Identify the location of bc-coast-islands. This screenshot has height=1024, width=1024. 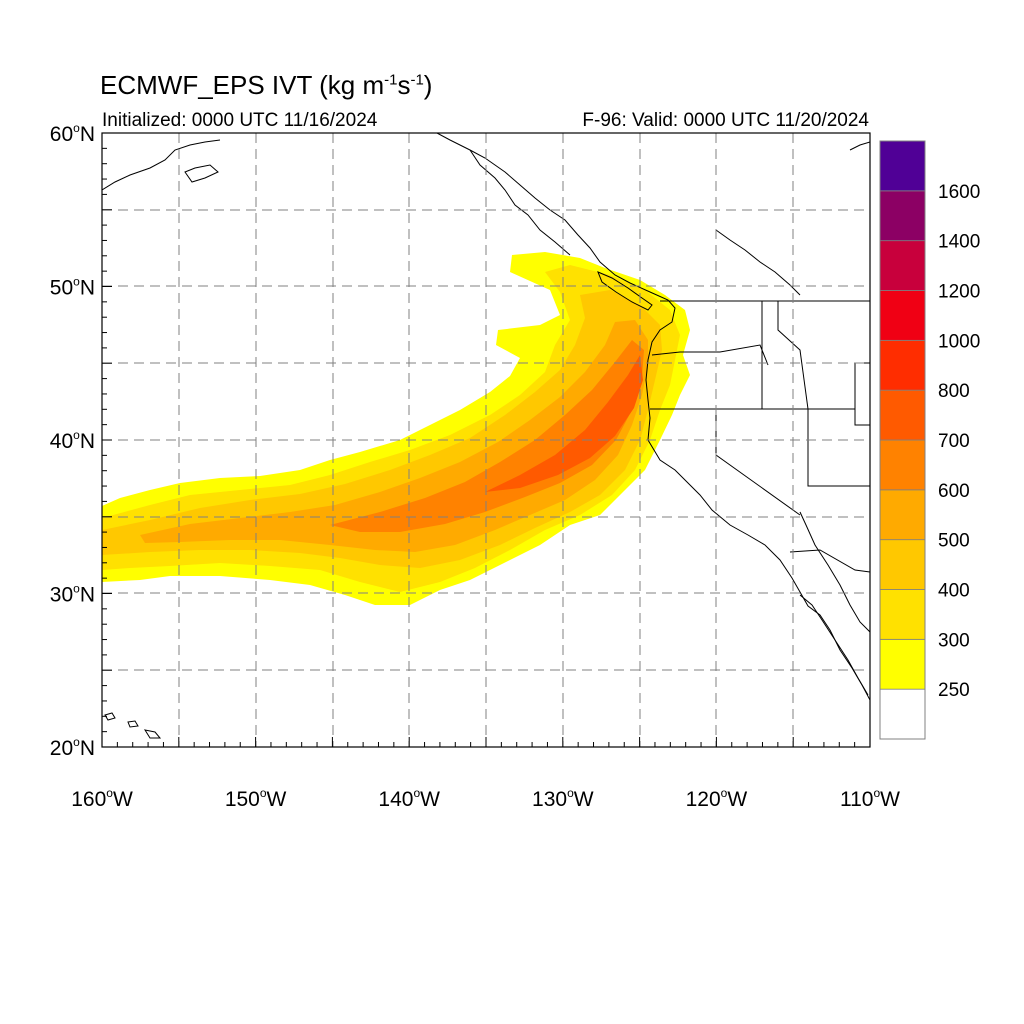
(520, 202).